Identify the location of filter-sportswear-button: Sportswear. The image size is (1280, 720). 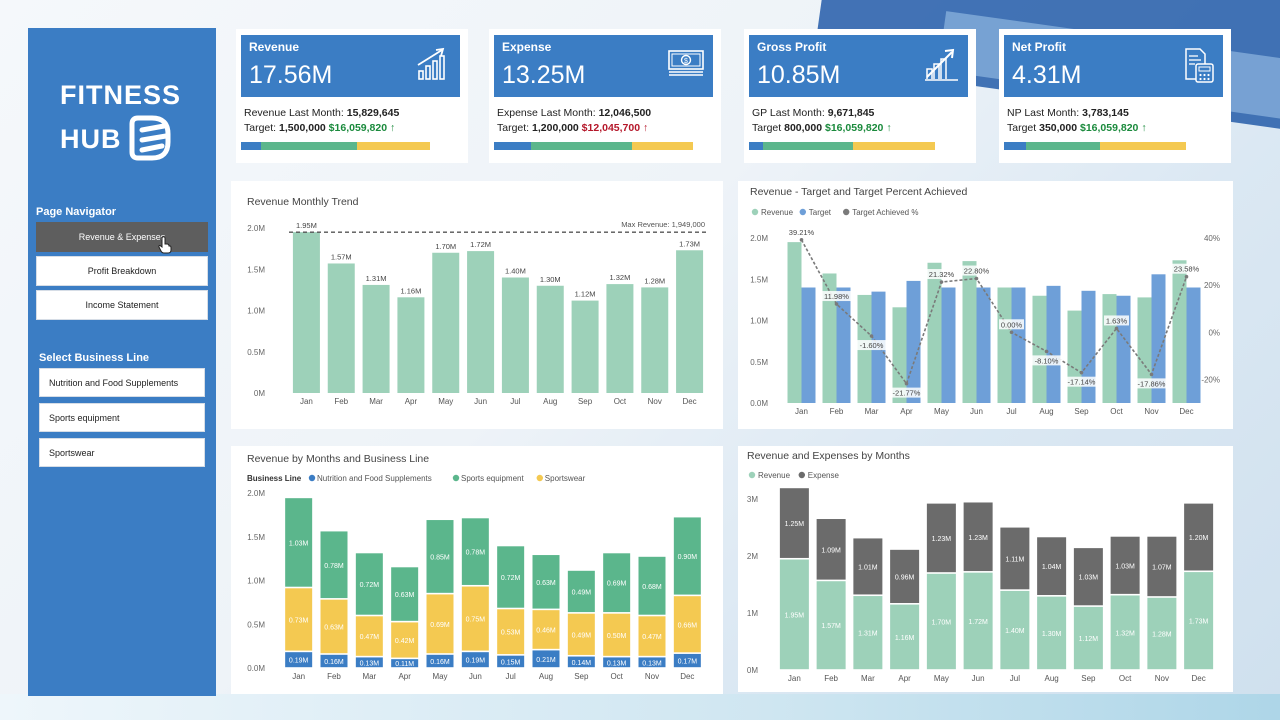
(122, 452).